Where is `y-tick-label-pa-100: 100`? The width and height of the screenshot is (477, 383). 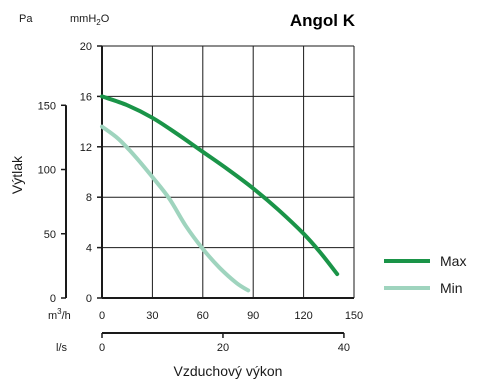
y-tick-label-pa-100: 100 is located at coordinates (47, 171).